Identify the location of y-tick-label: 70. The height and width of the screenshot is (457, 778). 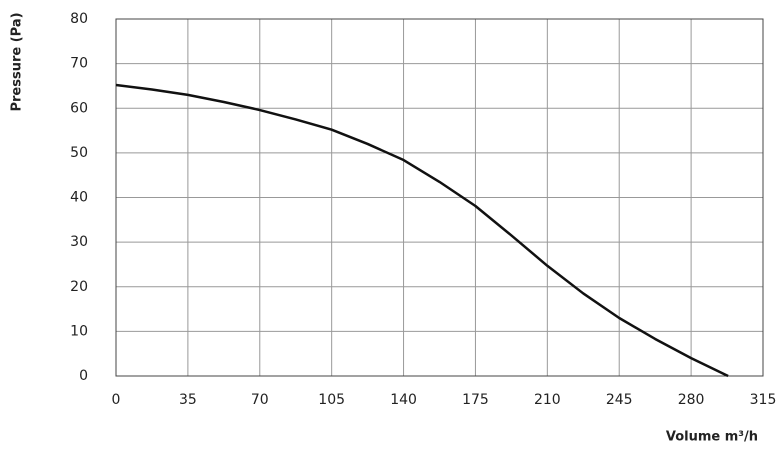
(79, 64).